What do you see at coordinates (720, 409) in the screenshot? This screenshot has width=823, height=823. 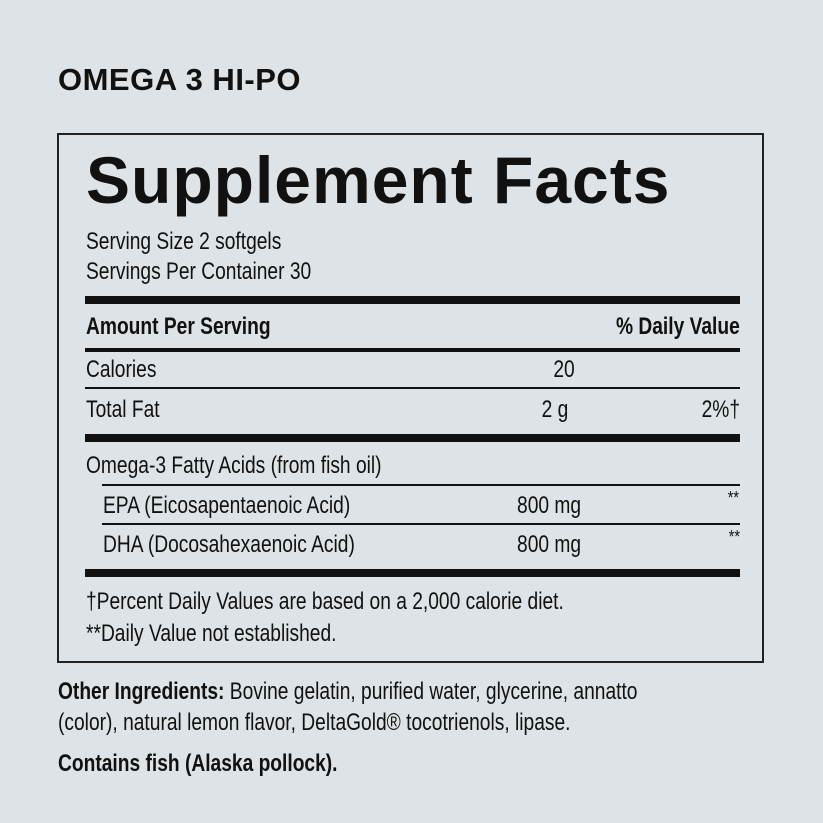 I see `nutrient-dv: 2%†` at bounding box center [720, 409].